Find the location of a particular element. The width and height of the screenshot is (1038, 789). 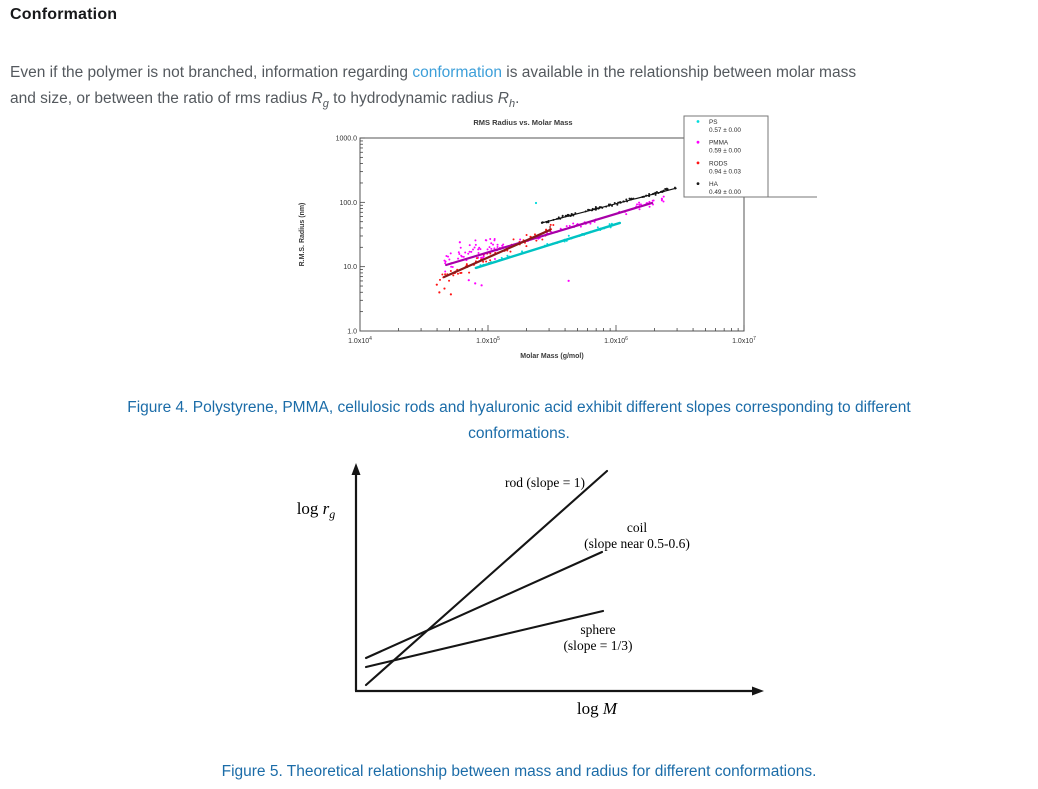

rg-symbol: Rg is located at coordinates (320, 99).